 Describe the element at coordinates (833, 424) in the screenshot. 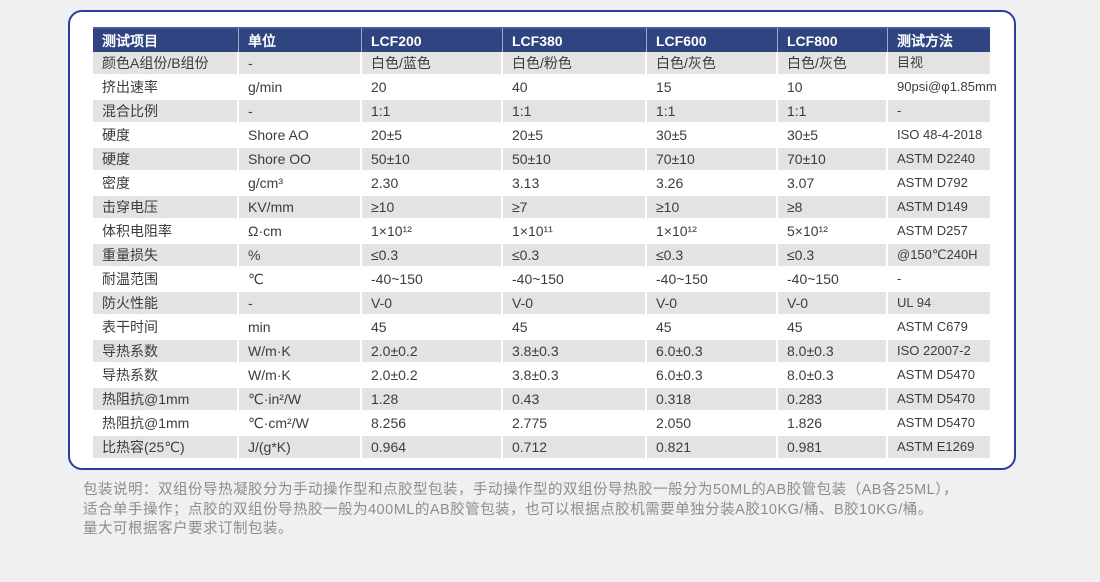

I see `table-cell: 1.826` at that location.